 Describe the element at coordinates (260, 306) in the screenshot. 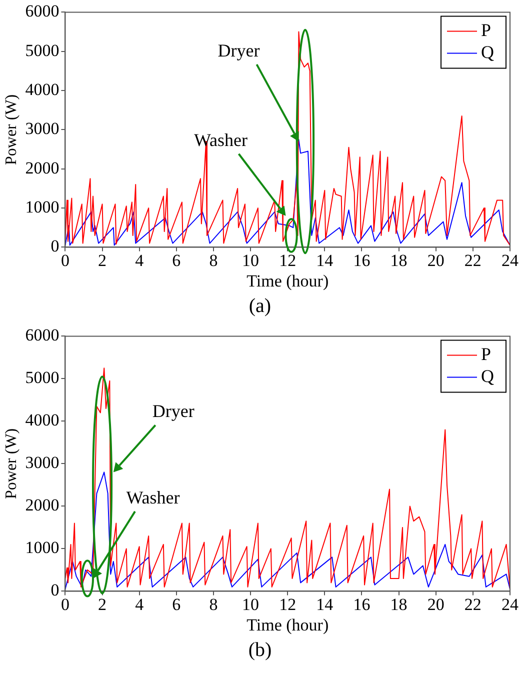

I see `text: (a)` at that location.